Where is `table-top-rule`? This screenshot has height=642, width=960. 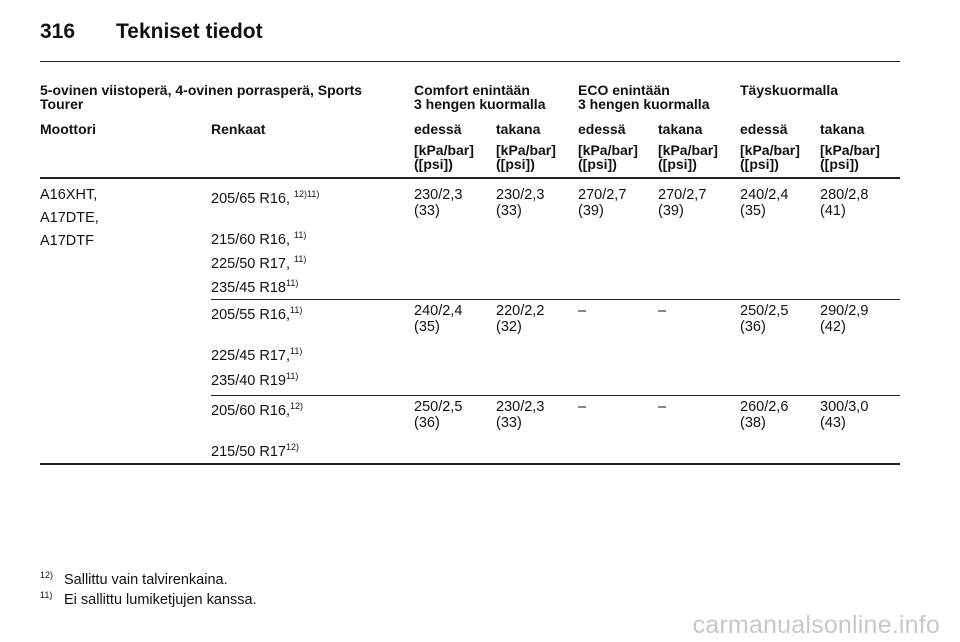
table-top-rule is located at coordinates (470, 61).